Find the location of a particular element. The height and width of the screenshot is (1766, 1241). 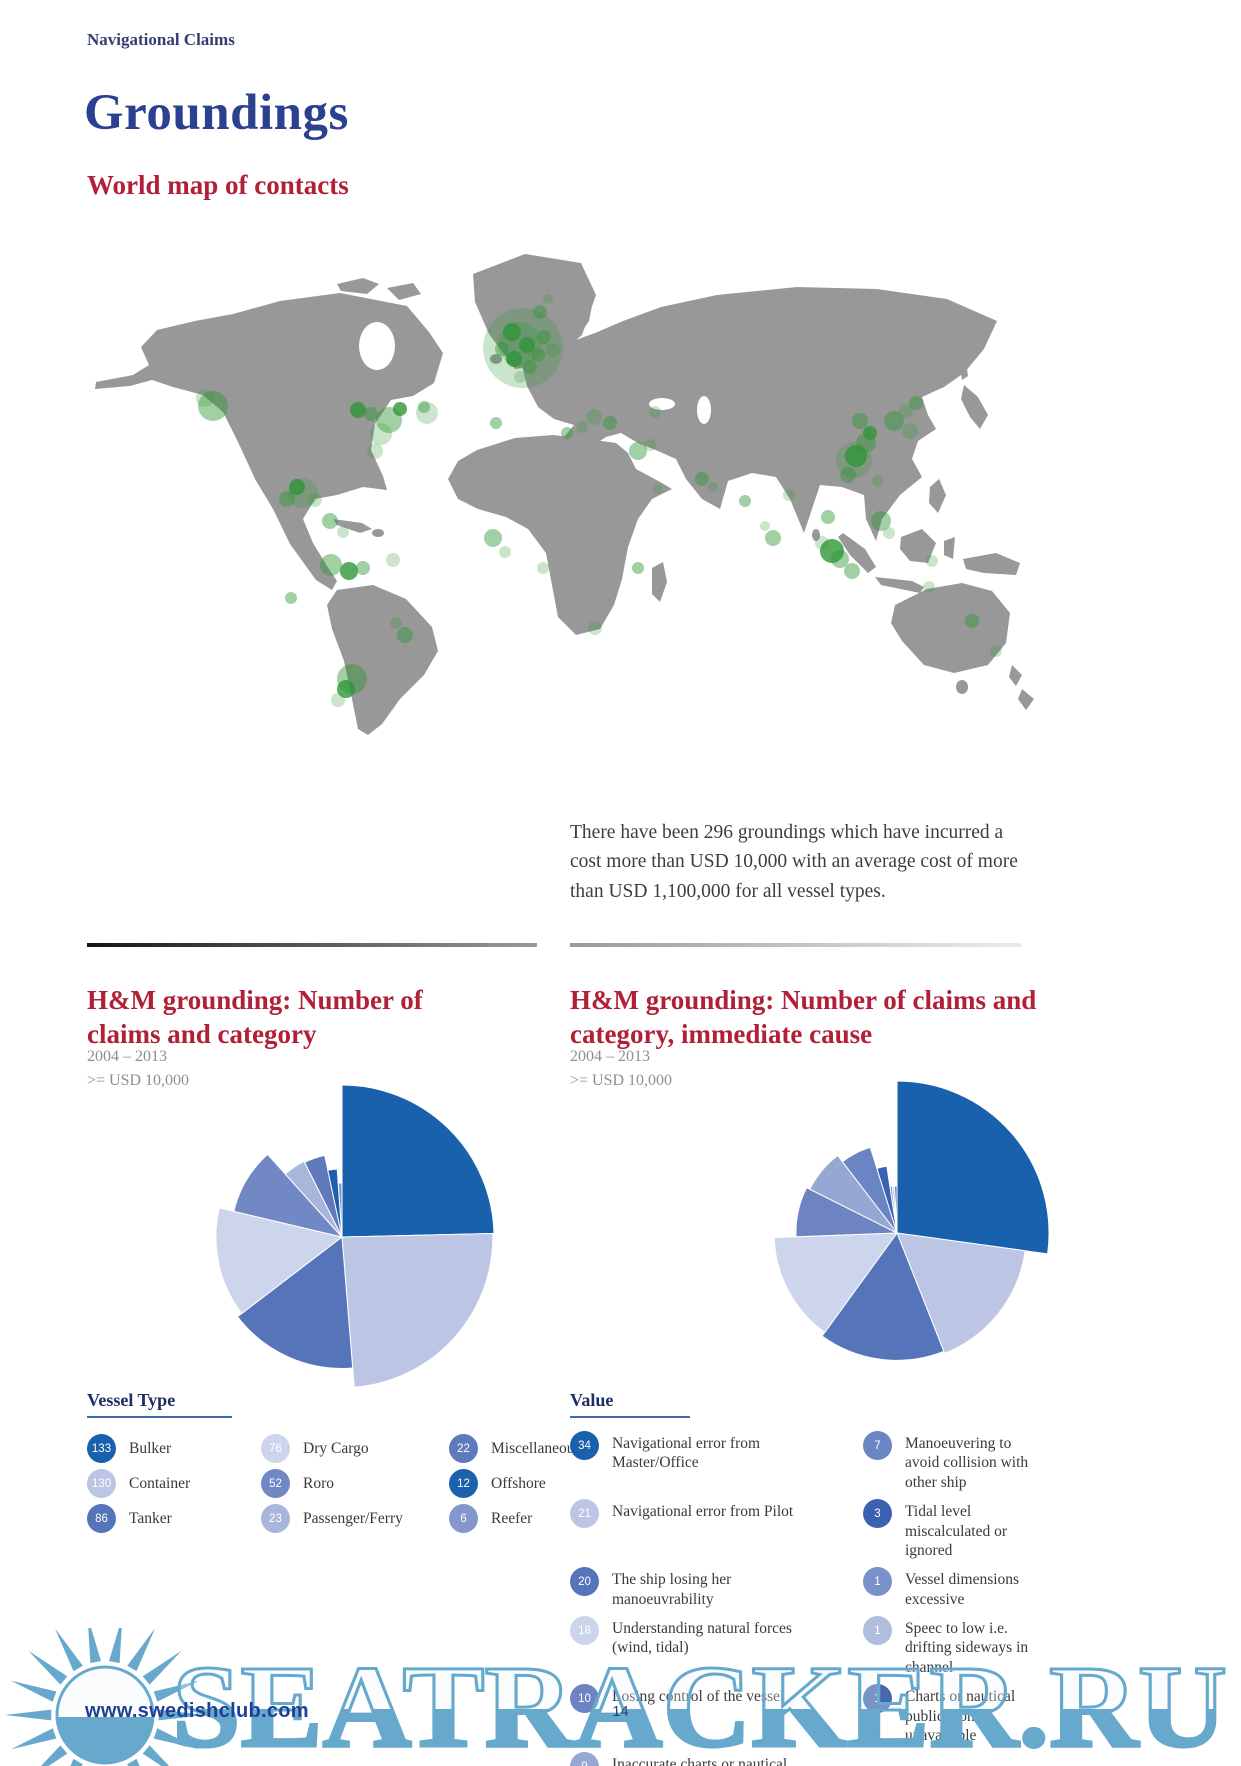

legend-count-badge: 1 is located at coordinates (877, 1582).